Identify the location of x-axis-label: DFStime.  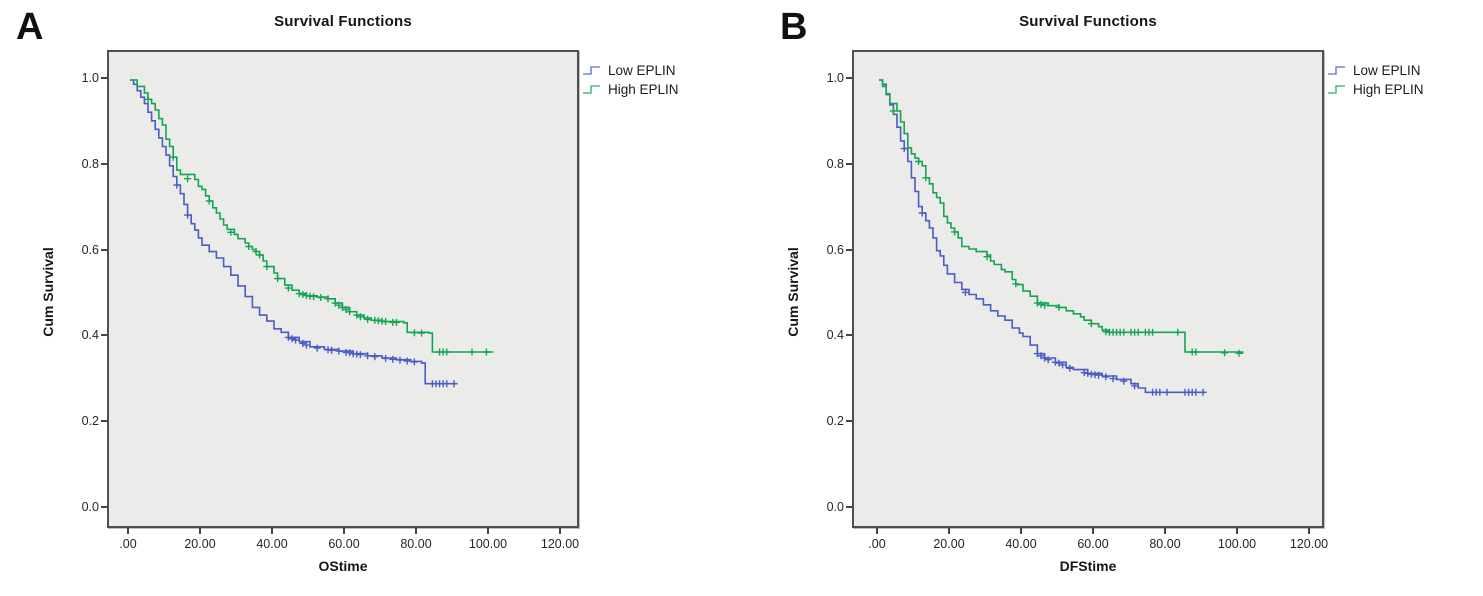
(1088, 566).